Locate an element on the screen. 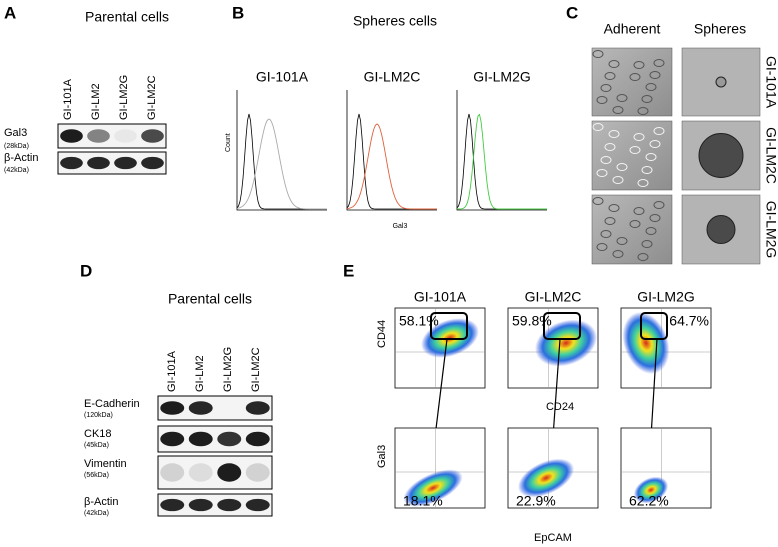 The width and height of the screenshot is (778, 547). axis-label: CD24 is located at coordinates (560, 407).